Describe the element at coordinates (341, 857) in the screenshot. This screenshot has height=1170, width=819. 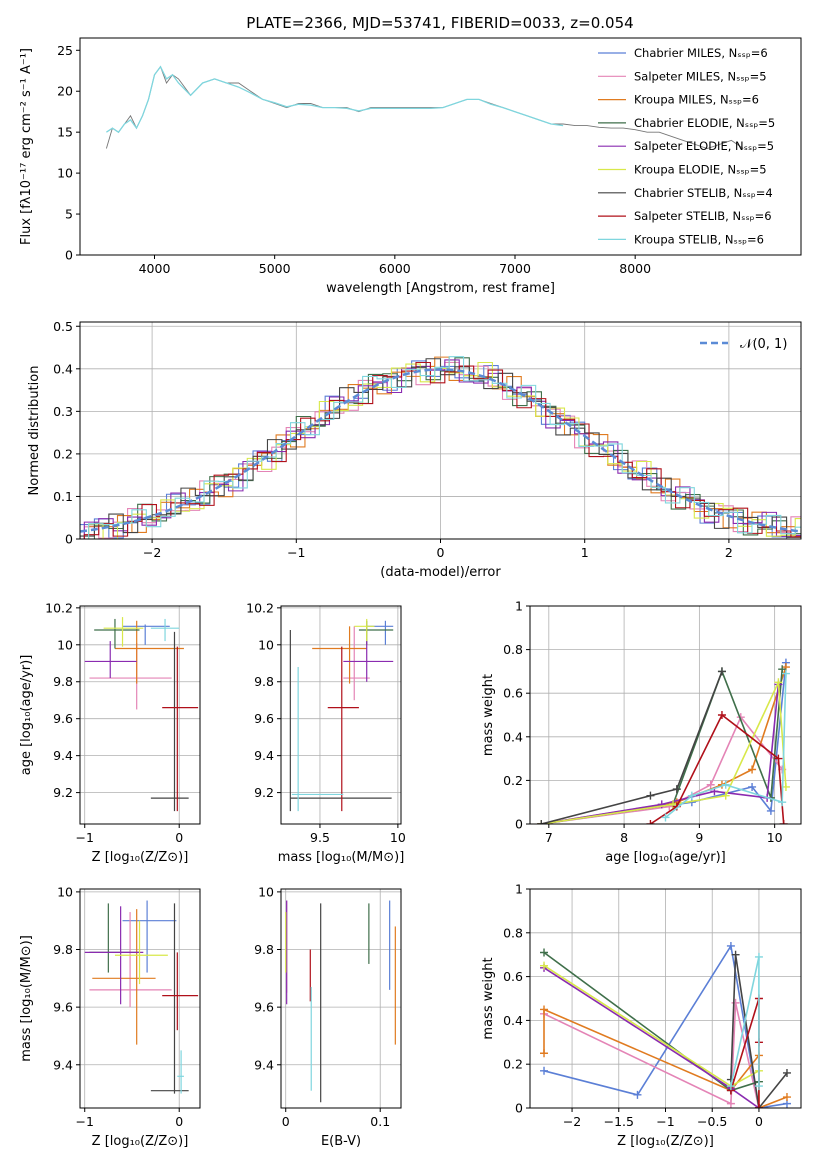
I see `x-axis-label: mass [log₁₀(M/M⊙)]` at that location.